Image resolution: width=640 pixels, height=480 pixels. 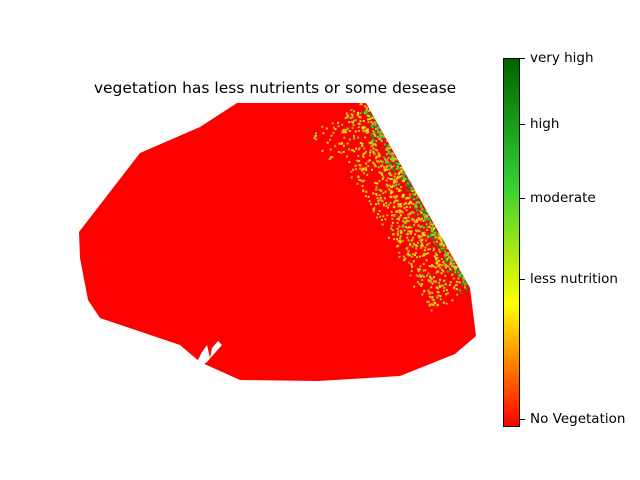 I want to click on colorbar-tick, so click(x=522, y=198).